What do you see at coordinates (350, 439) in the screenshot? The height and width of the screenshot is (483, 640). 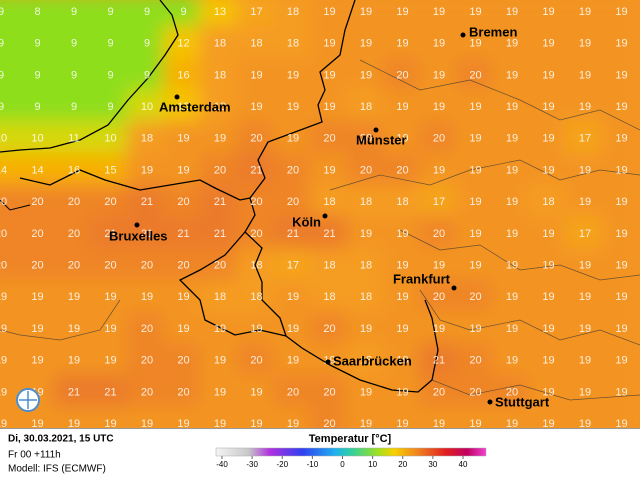 I see `legend-title: Temperatur [°C]` at bounding box center [350, 439].